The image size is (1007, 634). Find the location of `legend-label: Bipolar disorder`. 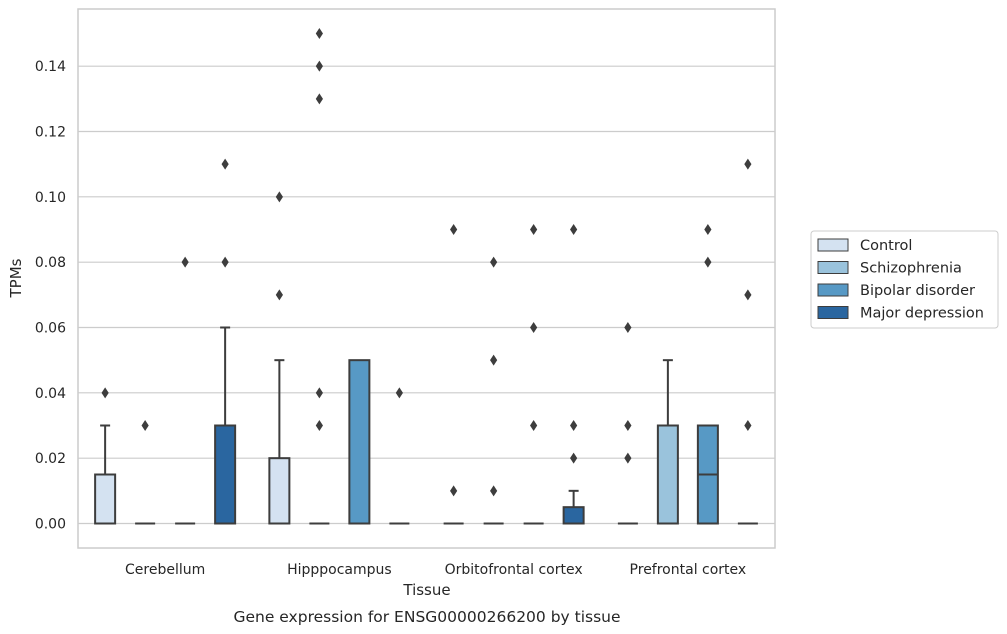

legend-label: Bipolar disorder is located at coordinates (917, 291).